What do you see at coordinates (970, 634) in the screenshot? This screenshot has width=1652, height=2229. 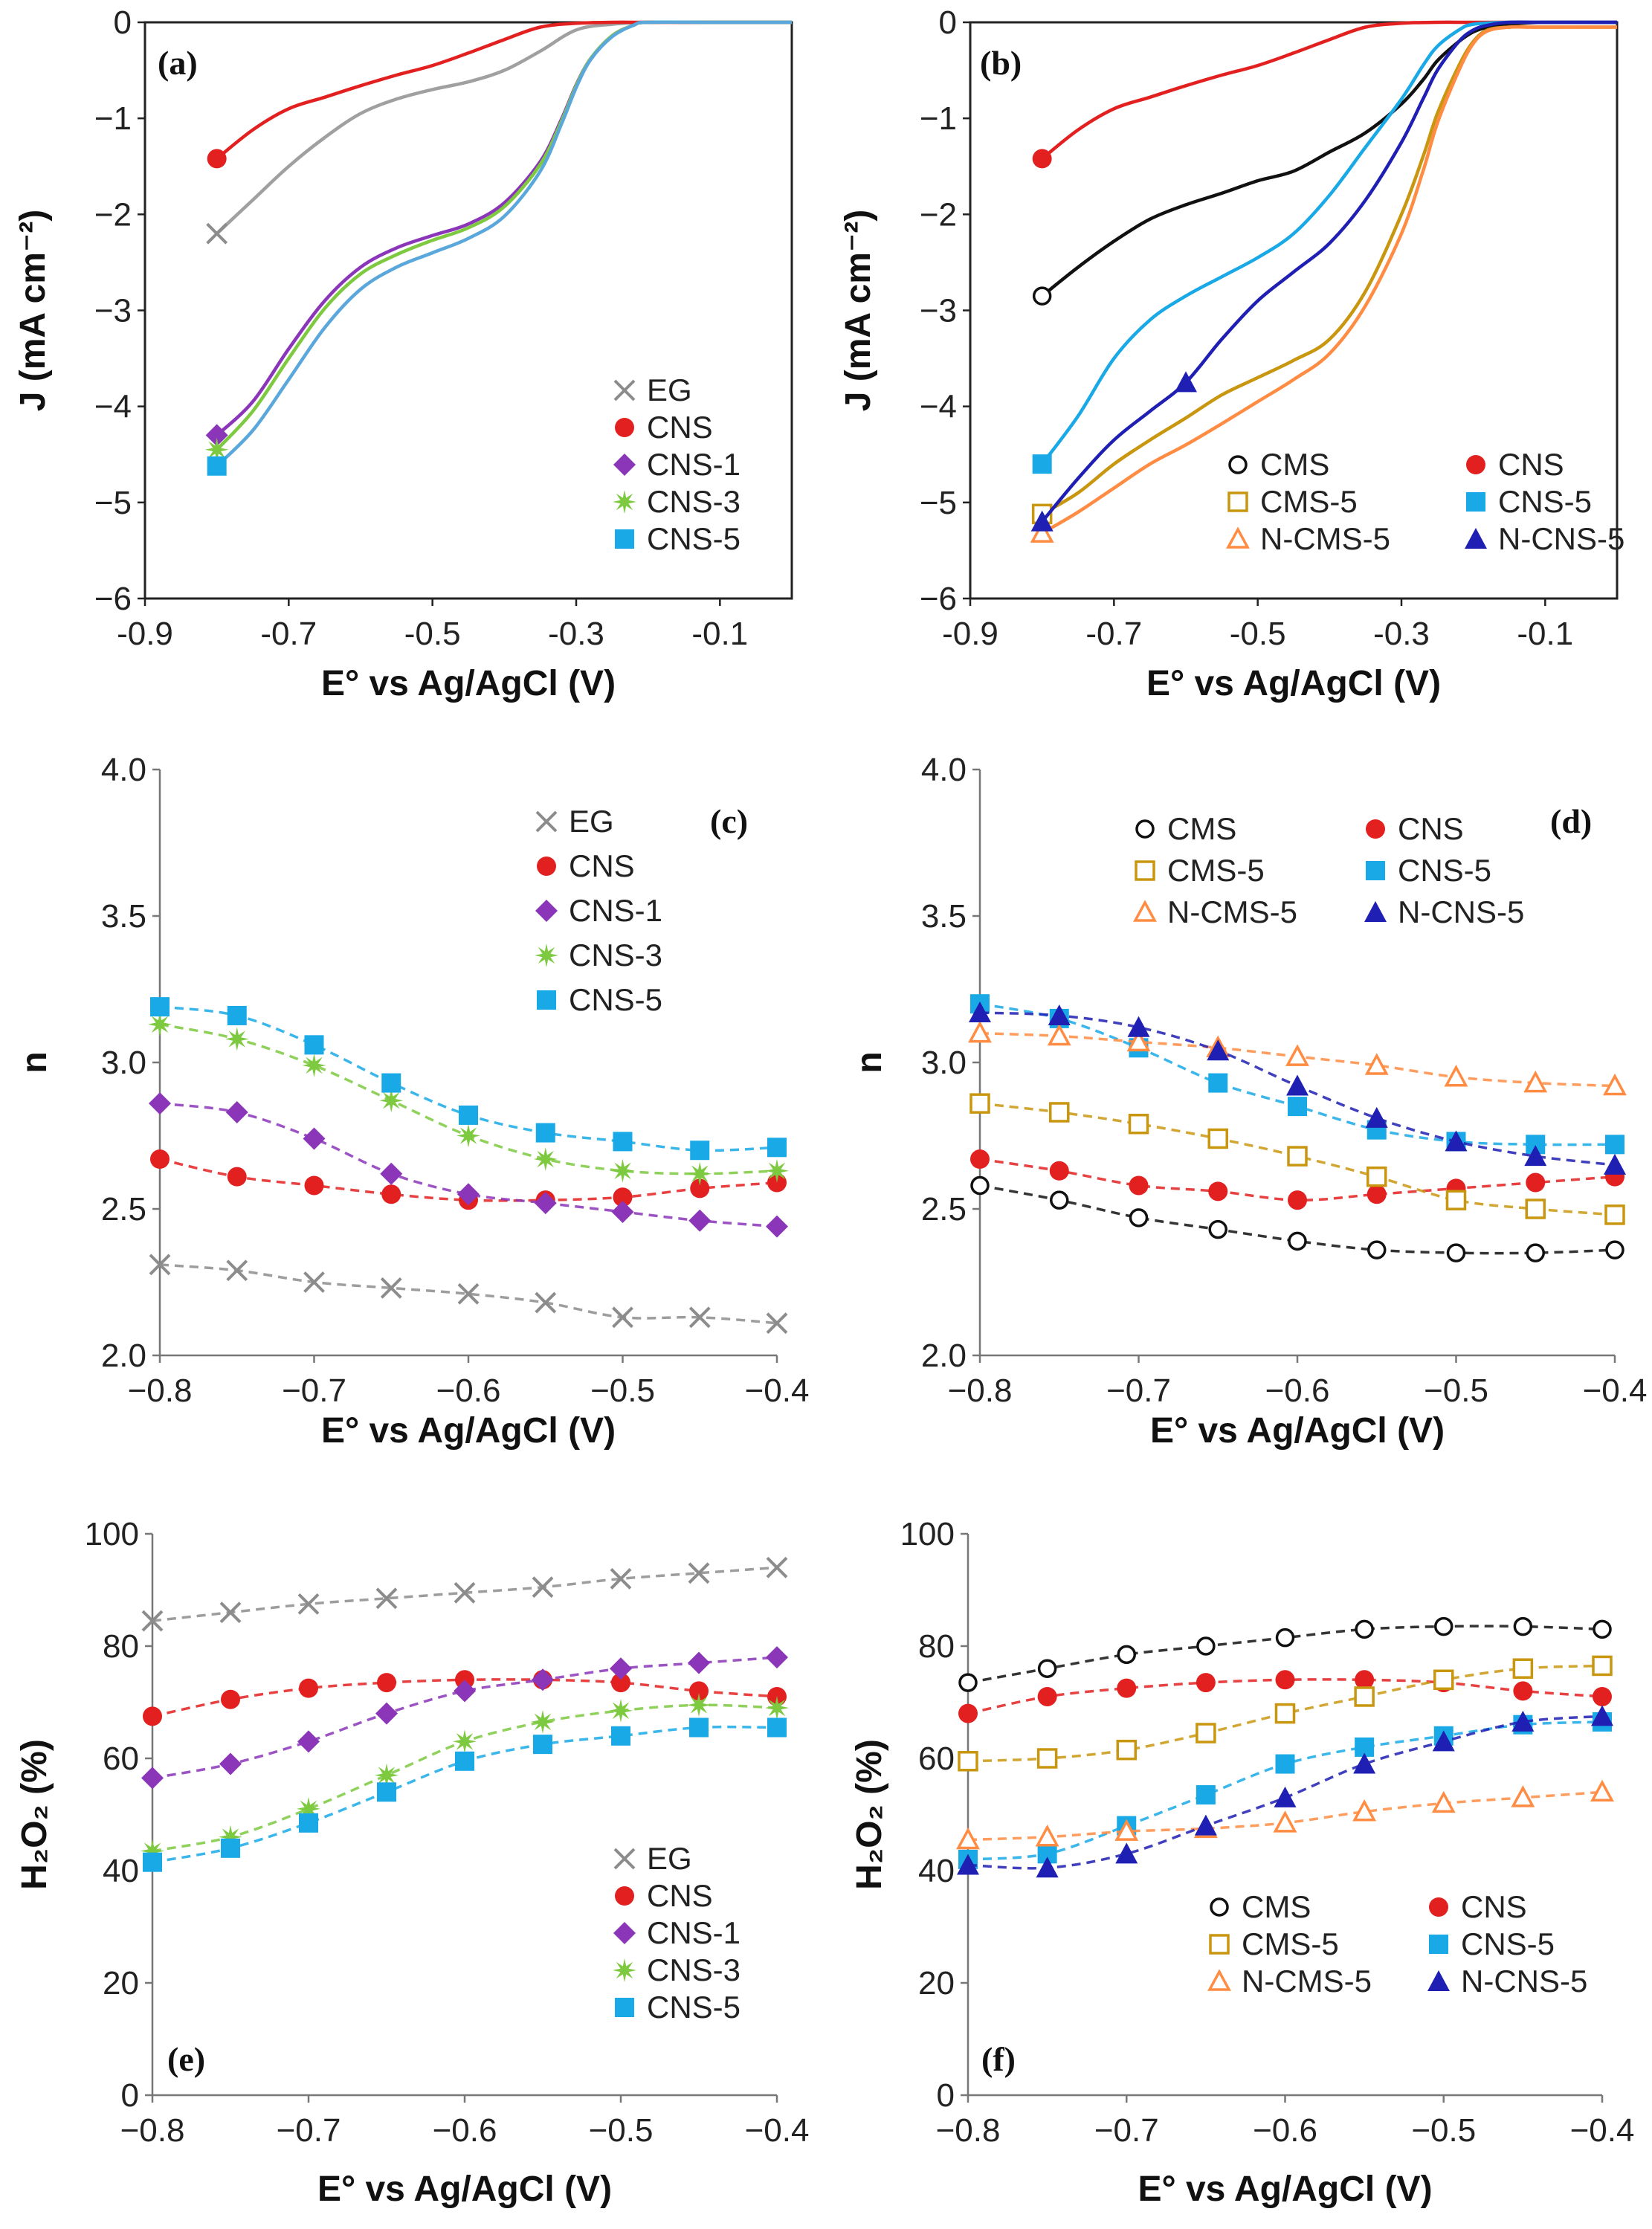 I see `x-tick-label: -0.9` at bounding box center [970, 634].